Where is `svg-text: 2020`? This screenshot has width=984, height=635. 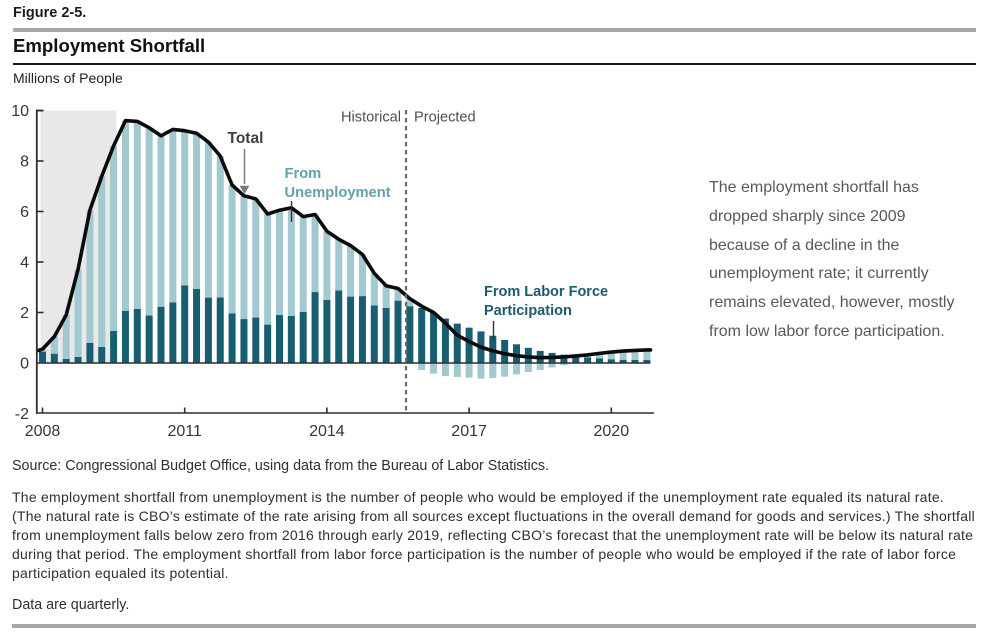
svg-text: 2020 is located at coordinates (612, 431).